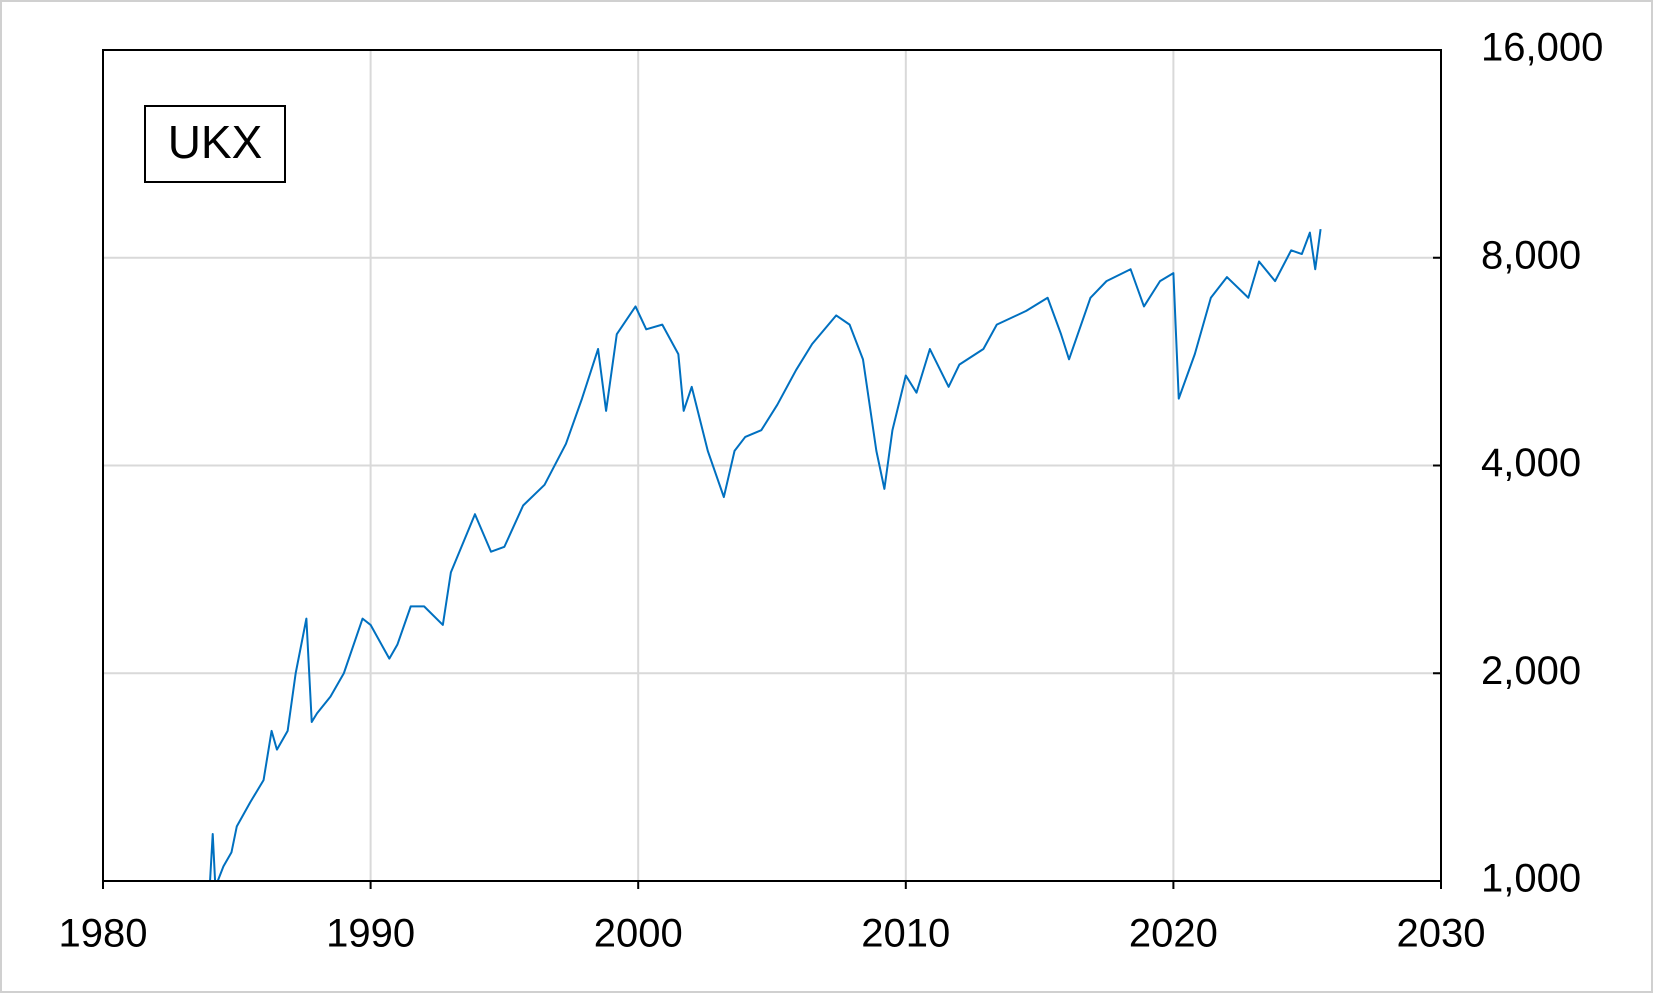 The width and height of the screenshot is (1653, 993). I want to click on y-tick-label: 16,000, so click(1542, 48).